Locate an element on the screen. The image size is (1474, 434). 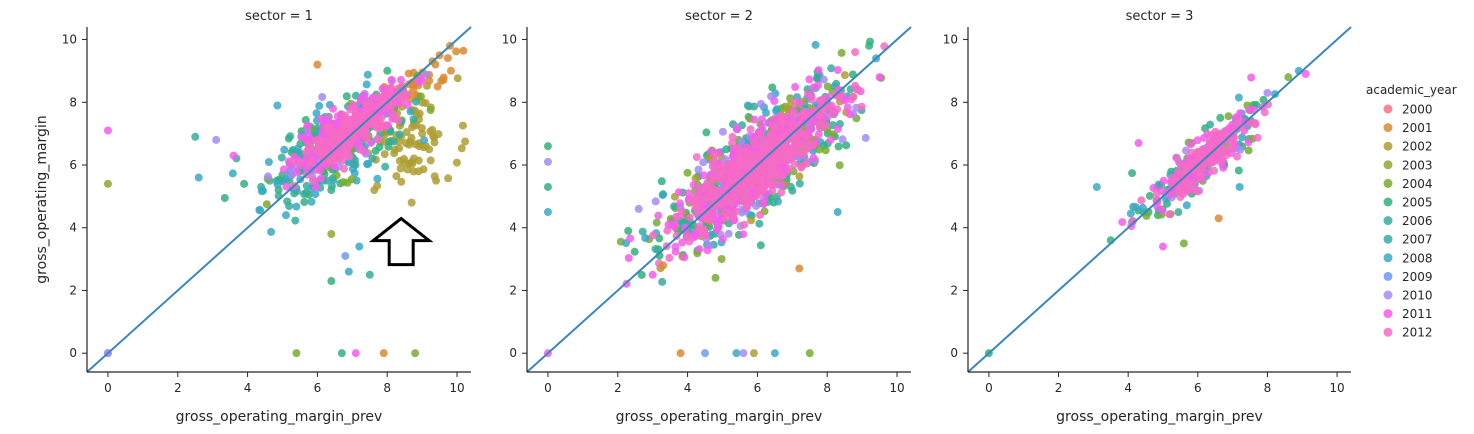
legend-entry-2009: 2009 is located at coordinates (1408, 277).